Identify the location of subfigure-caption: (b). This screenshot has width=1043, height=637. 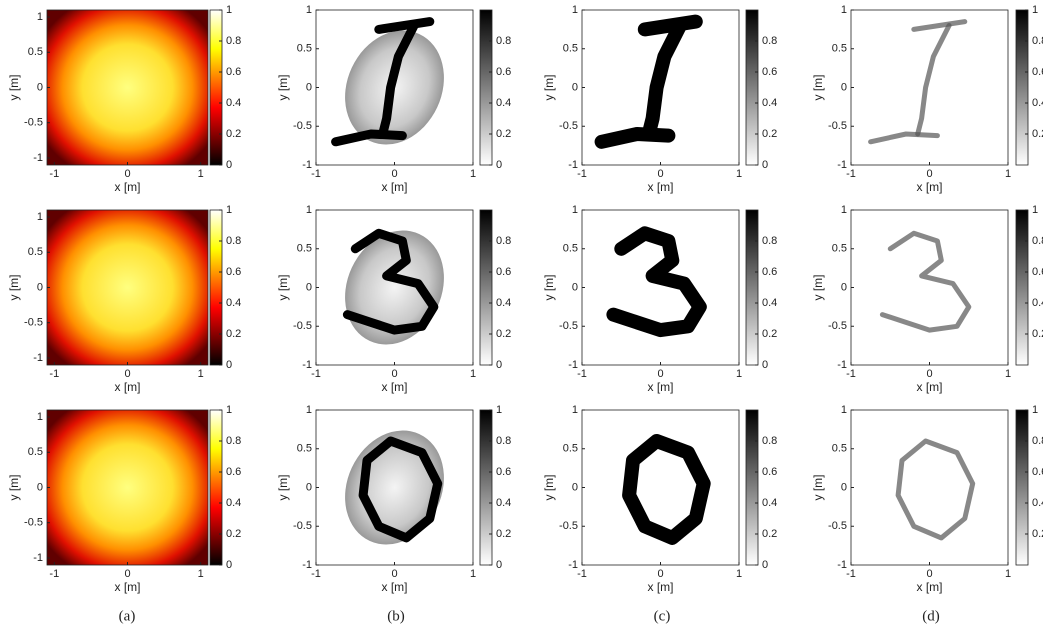
(396, 616).